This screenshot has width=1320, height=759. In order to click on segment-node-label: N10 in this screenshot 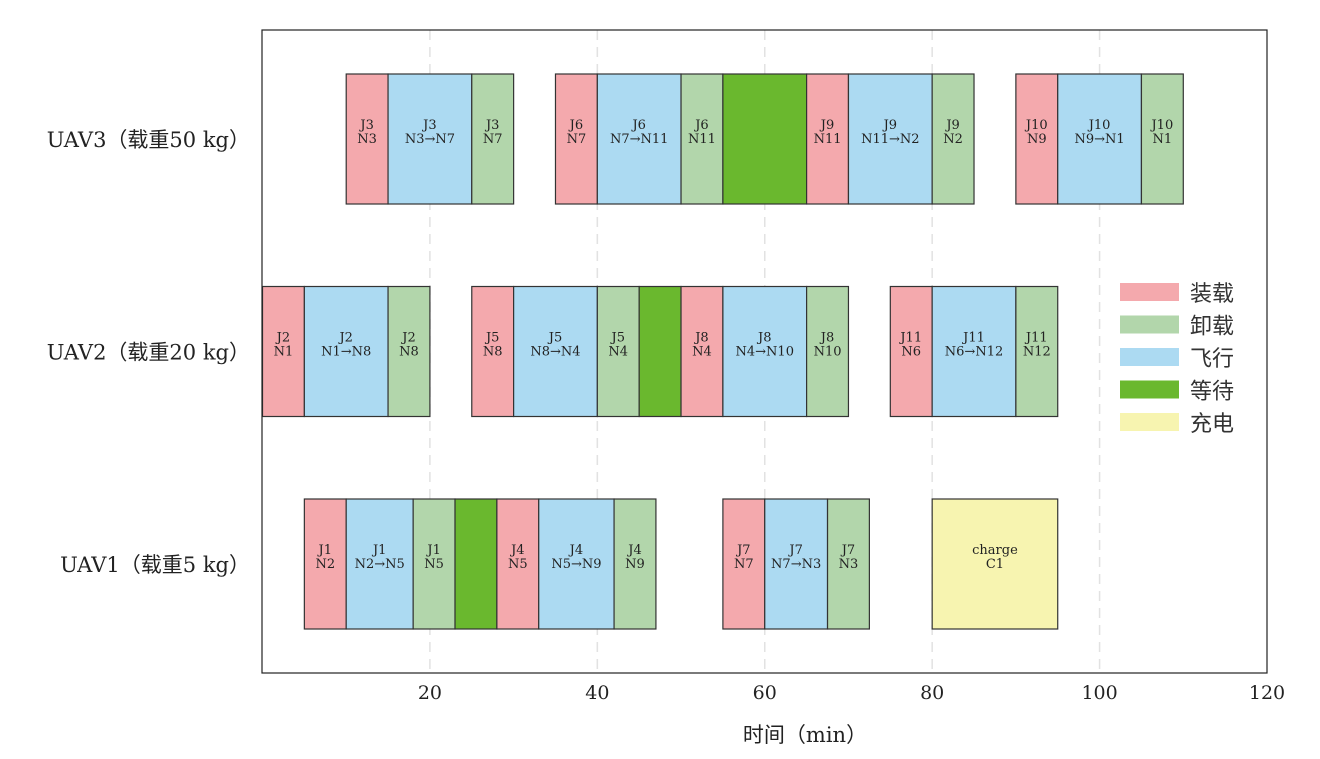, I will do `click(828, 352)`.